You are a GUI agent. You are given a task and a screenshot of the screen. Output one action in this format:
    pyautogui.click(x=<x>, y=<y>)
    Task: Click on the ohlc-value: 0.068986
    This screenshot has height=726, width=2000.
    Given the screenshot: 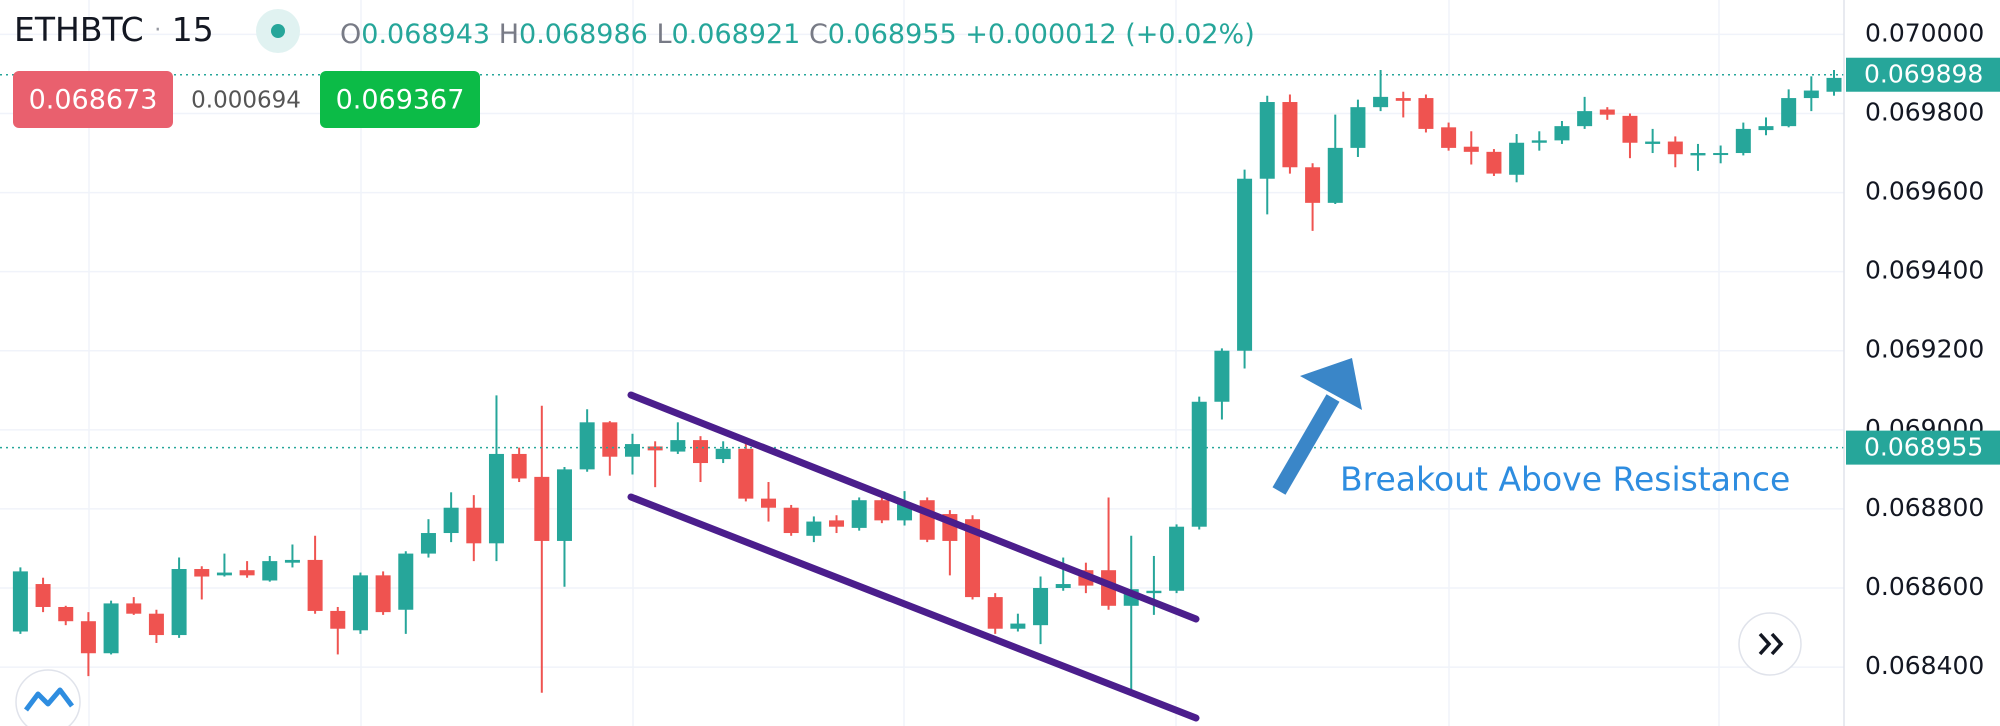 What is the action you would take?
    pyautogui.click(x=583, y=34)
    